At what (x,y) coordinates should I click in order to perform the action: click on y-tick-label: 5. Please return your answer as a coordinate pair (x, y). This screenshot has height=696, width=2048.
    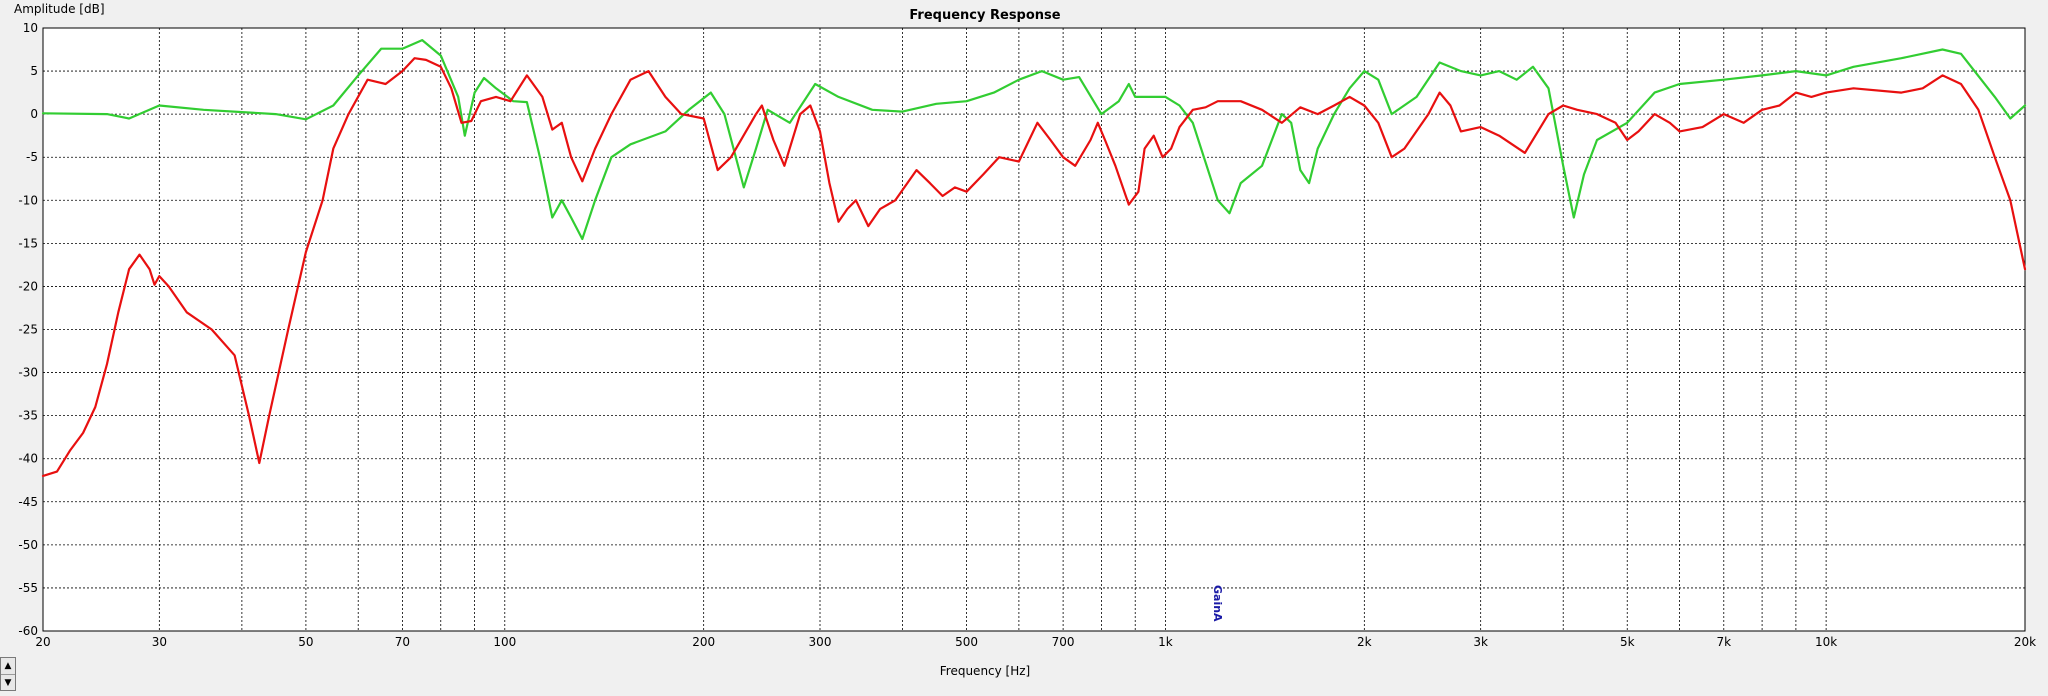
    Looking at the image, I should click on (34, 71).